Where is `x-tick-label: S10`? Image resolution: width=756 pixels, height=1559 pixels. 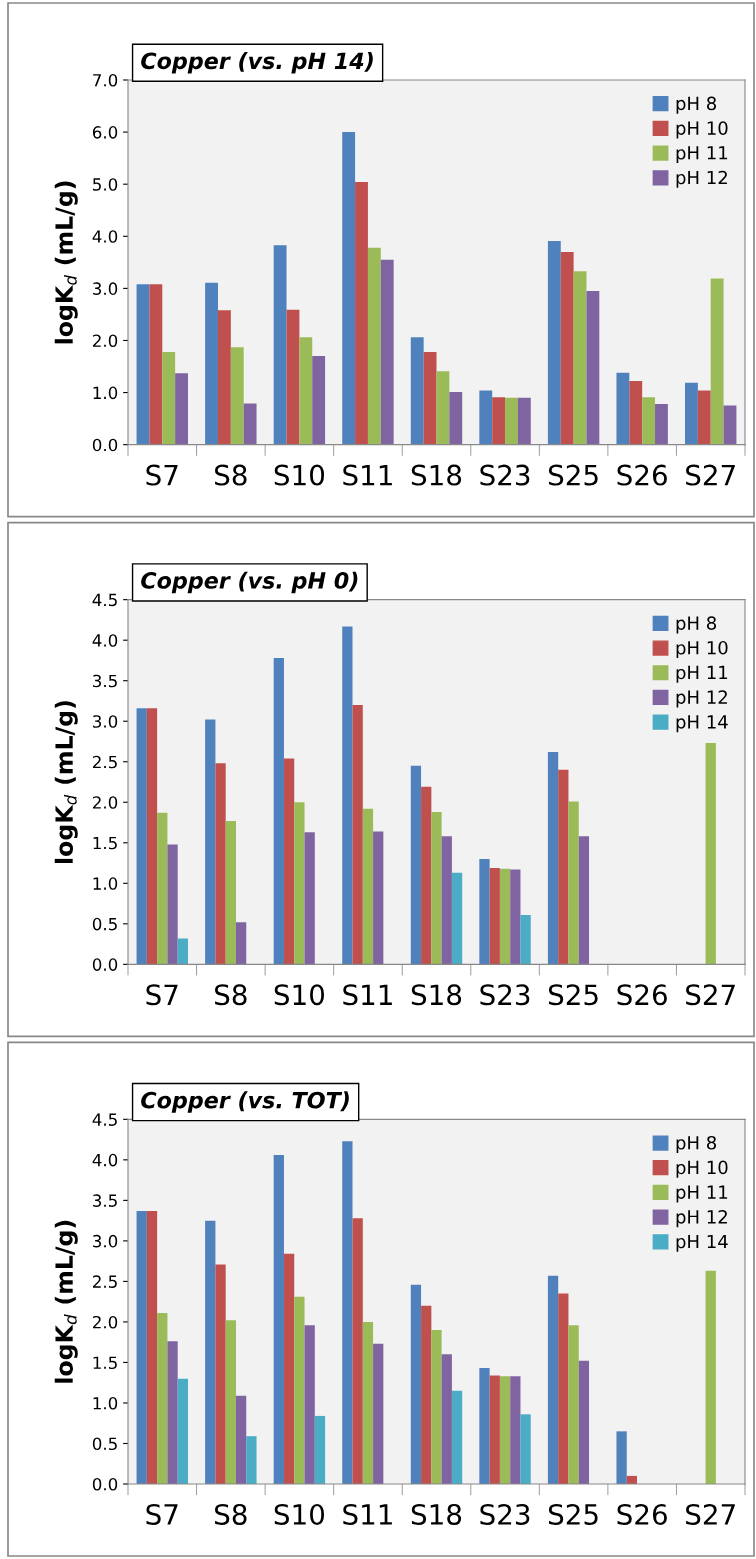 x-tick-label: S10 is located at coordinates (299, 995).